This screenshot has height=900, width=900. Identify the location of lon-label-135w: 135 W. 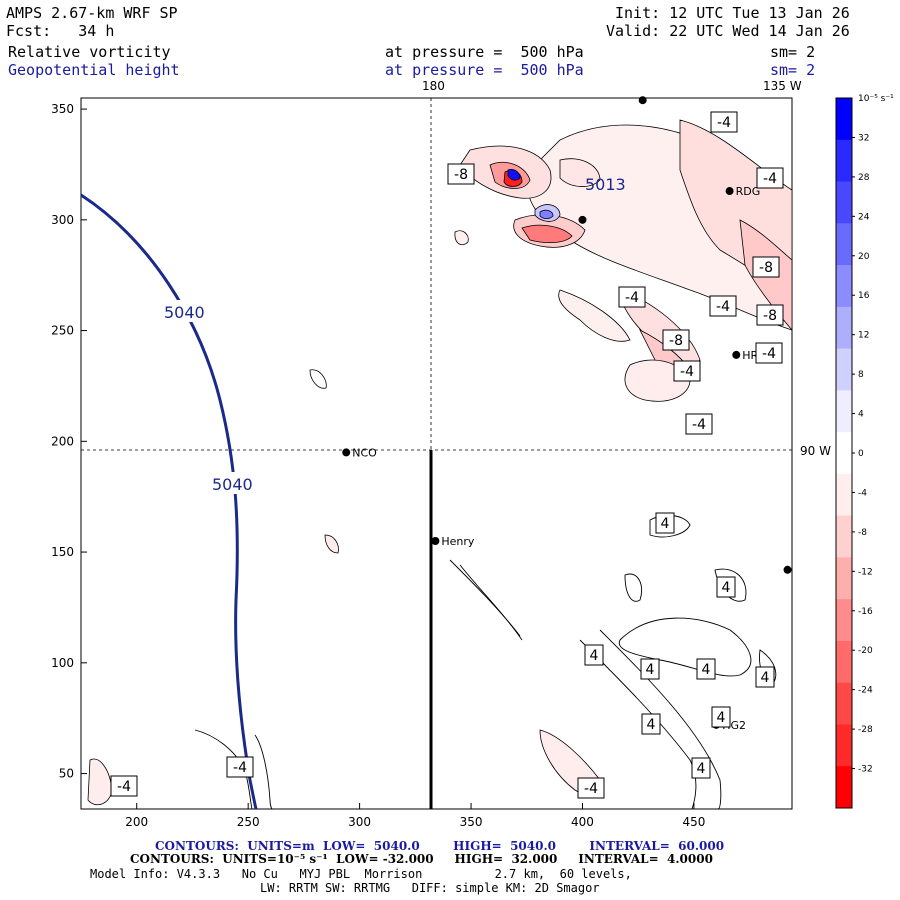
(782, 86).